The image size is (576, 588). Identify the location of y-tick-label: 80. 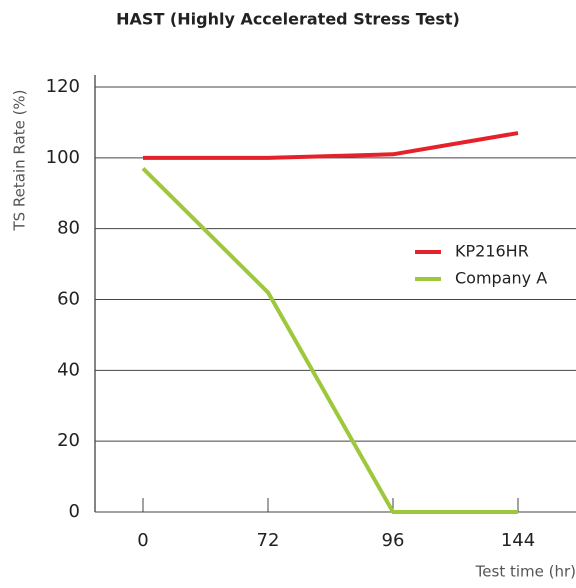
(68, 228).